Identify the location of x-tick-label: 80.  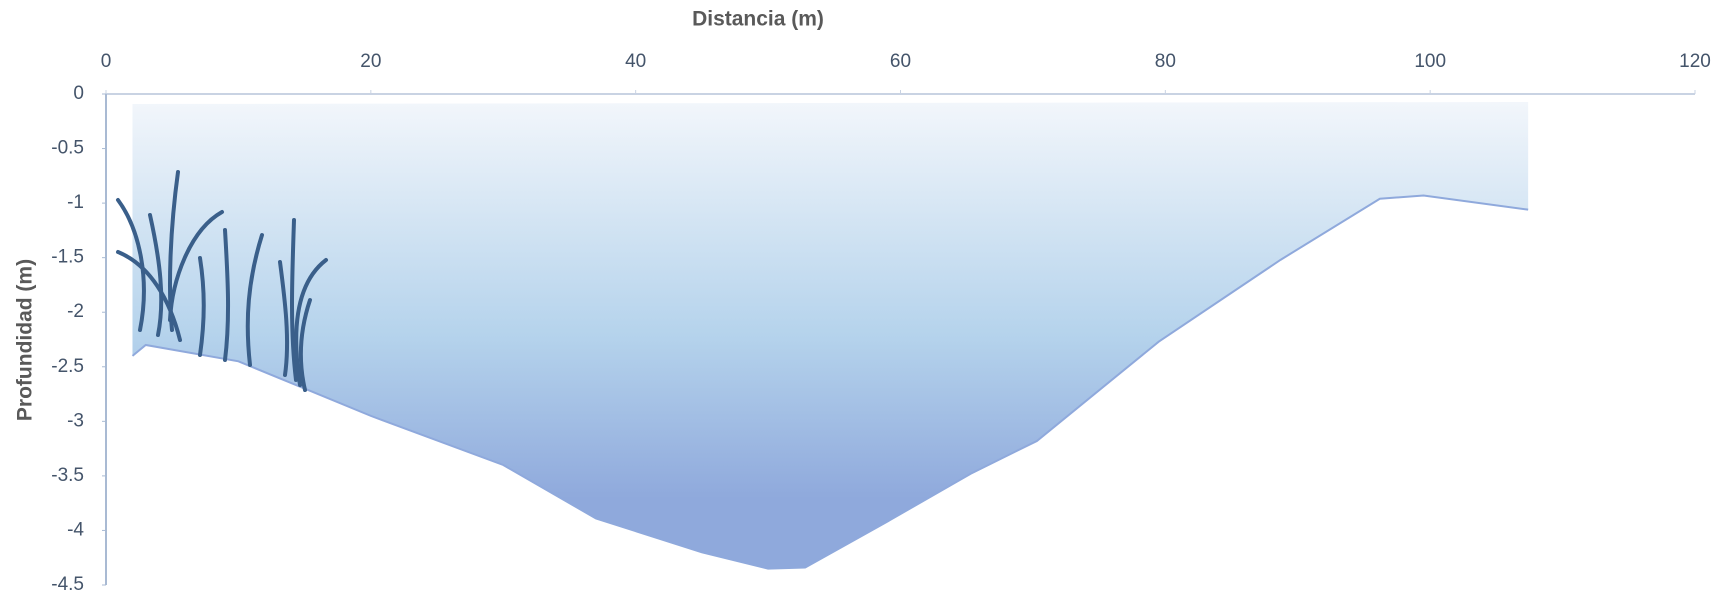
(1165, 61).